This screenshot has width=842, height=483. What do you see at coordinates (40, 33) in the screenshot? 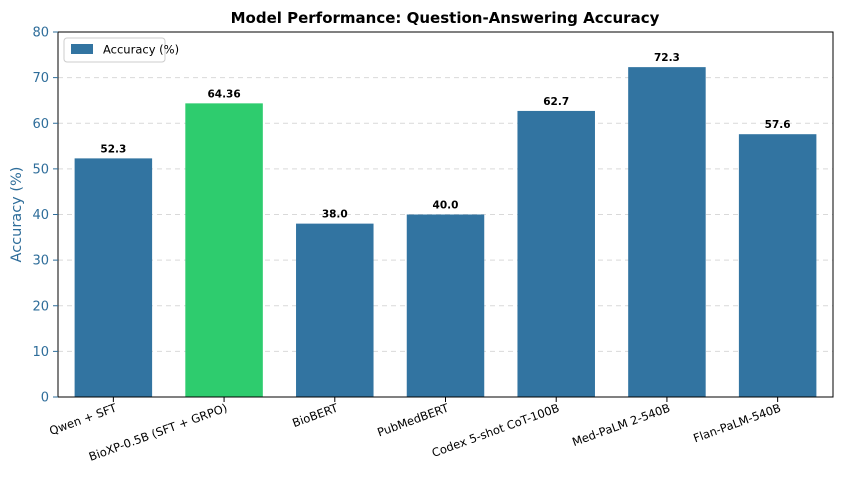
I see `y-tick-label: 80` at bounding box center [40, 33].